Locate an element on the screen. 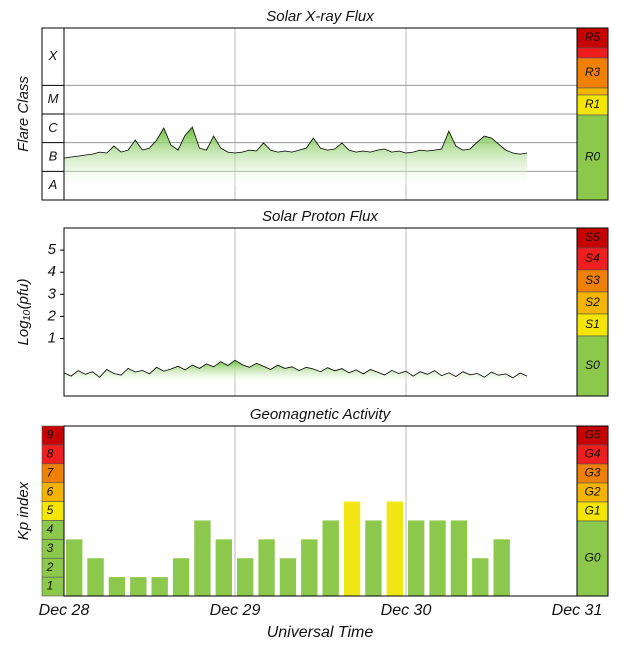  y-tick-label: 8 is located at coordinates (50, 454).